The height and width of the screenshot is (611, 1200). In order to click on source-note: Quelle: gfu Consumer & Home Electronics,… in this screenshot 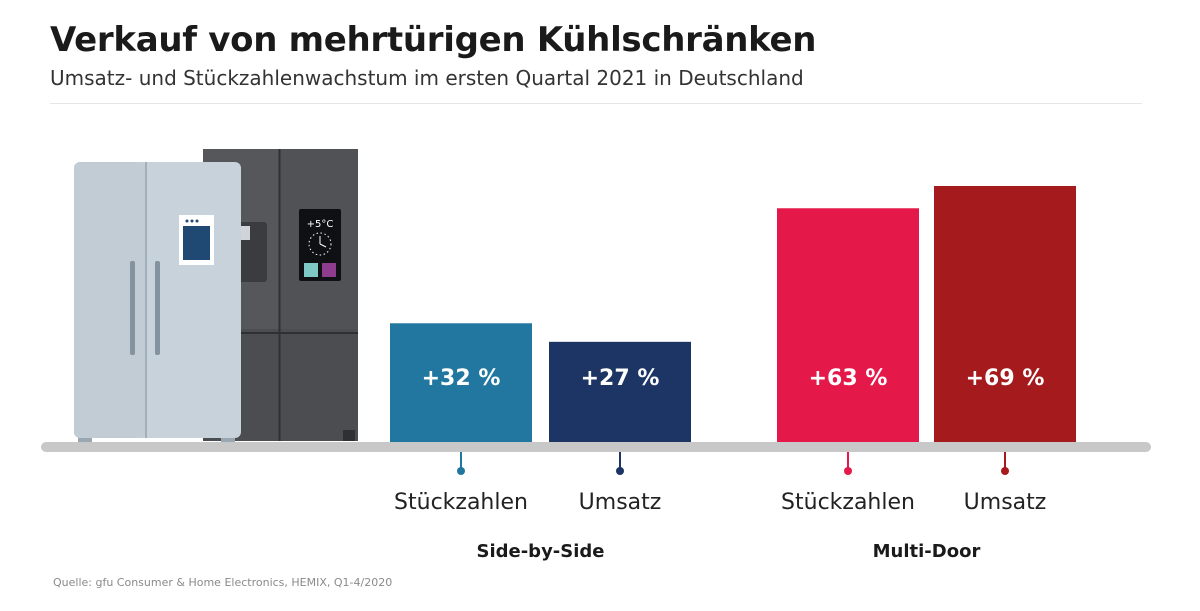, I will do `click(223, 582)`.